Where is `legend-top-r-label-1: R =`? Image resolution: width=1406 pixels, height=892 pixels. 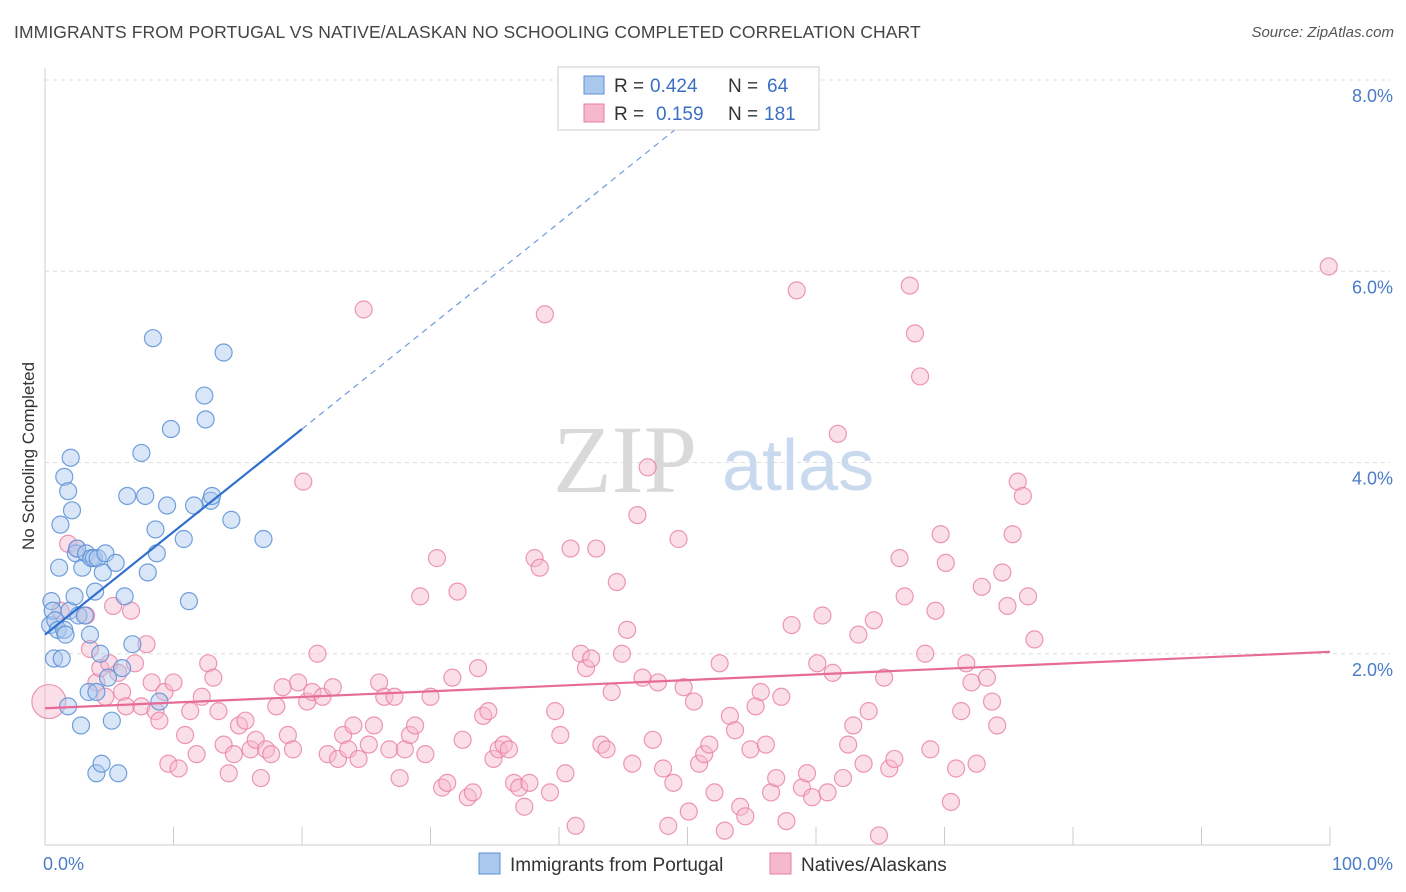 legend-top-r-label-1: R = is located at coordinates (629, 114).